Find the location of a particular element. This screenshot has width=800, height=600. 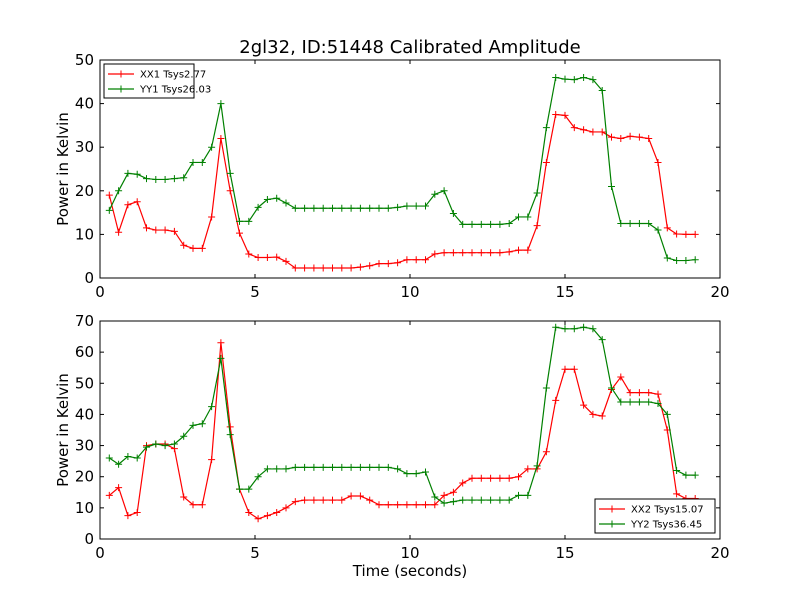

y-tick-label: 0 is located at coordinates (89, 539).